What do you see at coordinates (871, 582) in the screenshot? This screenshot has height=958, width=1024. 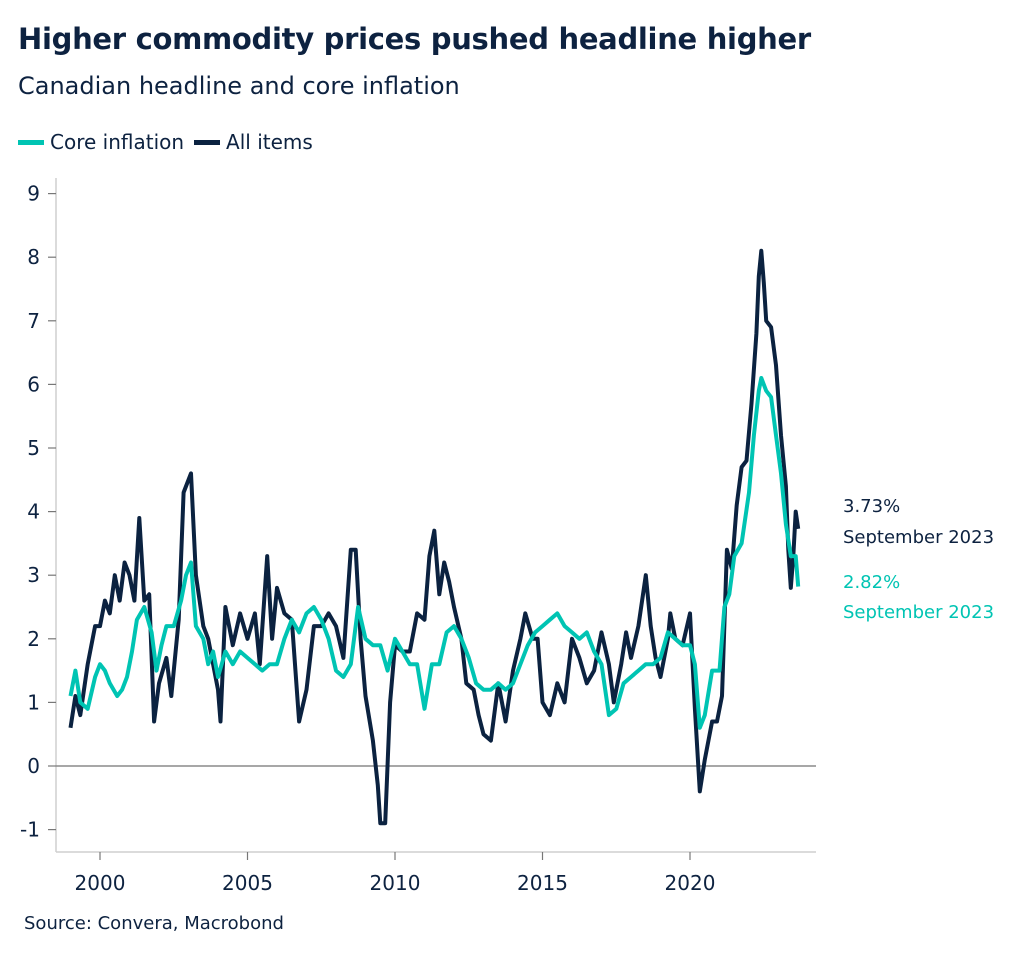 I see `end-label-value-core-inflation: 2.82%` at bounding box center [871, 582].